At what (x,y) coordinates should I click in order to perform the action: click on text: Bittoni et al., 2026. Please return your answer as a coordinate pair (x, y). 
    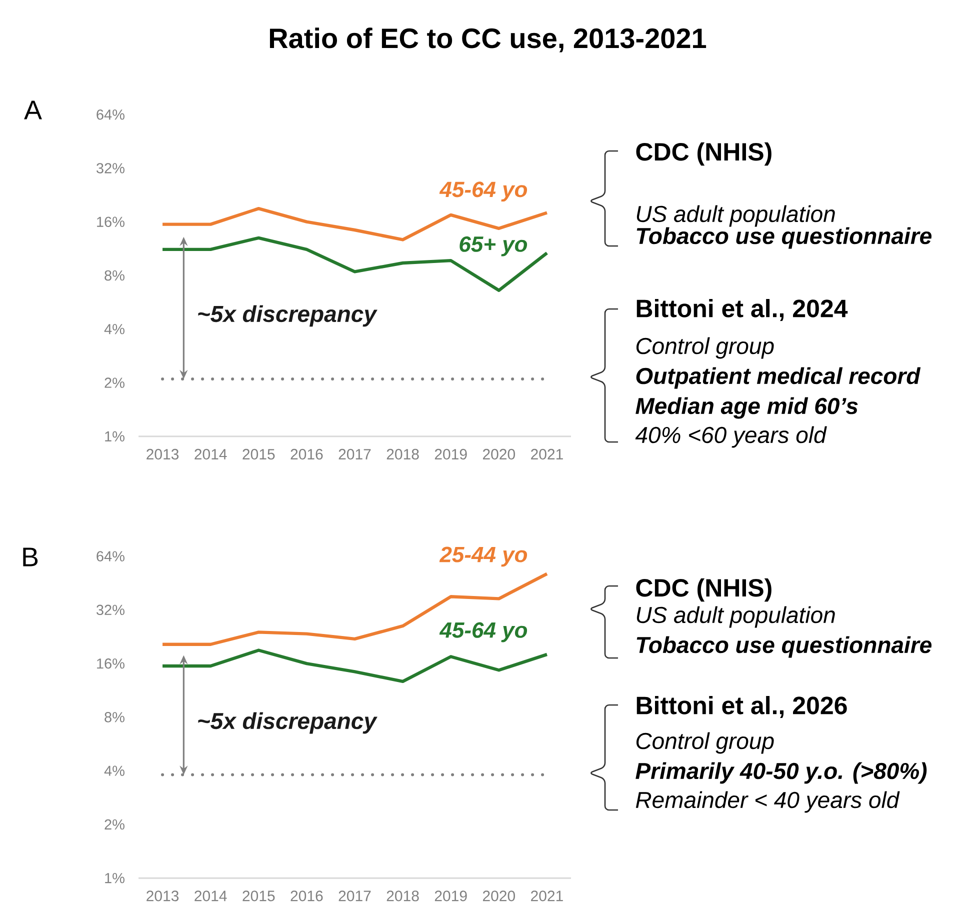
    Looking at the image, I should click on (741, 707).